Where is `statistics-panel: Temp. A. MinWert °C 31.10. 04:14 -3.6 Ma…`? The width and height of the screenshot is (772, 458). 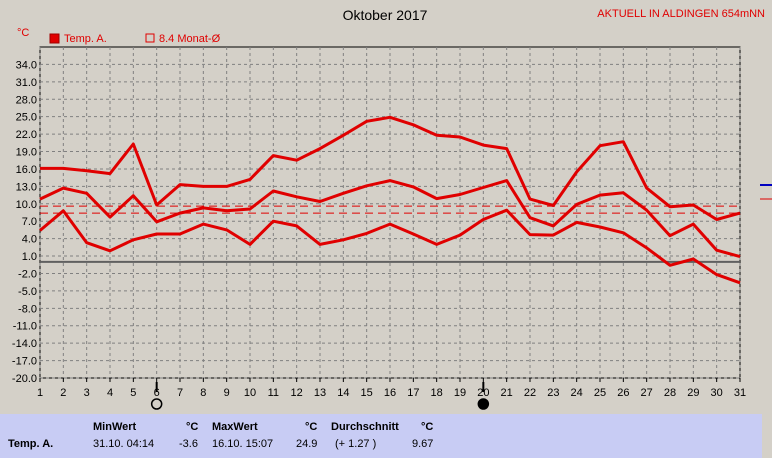
statistics-panel: Temp. A. MinWert °C 31.10. 04:14 -3.6 Ma… is located at coordinates (381, 436).